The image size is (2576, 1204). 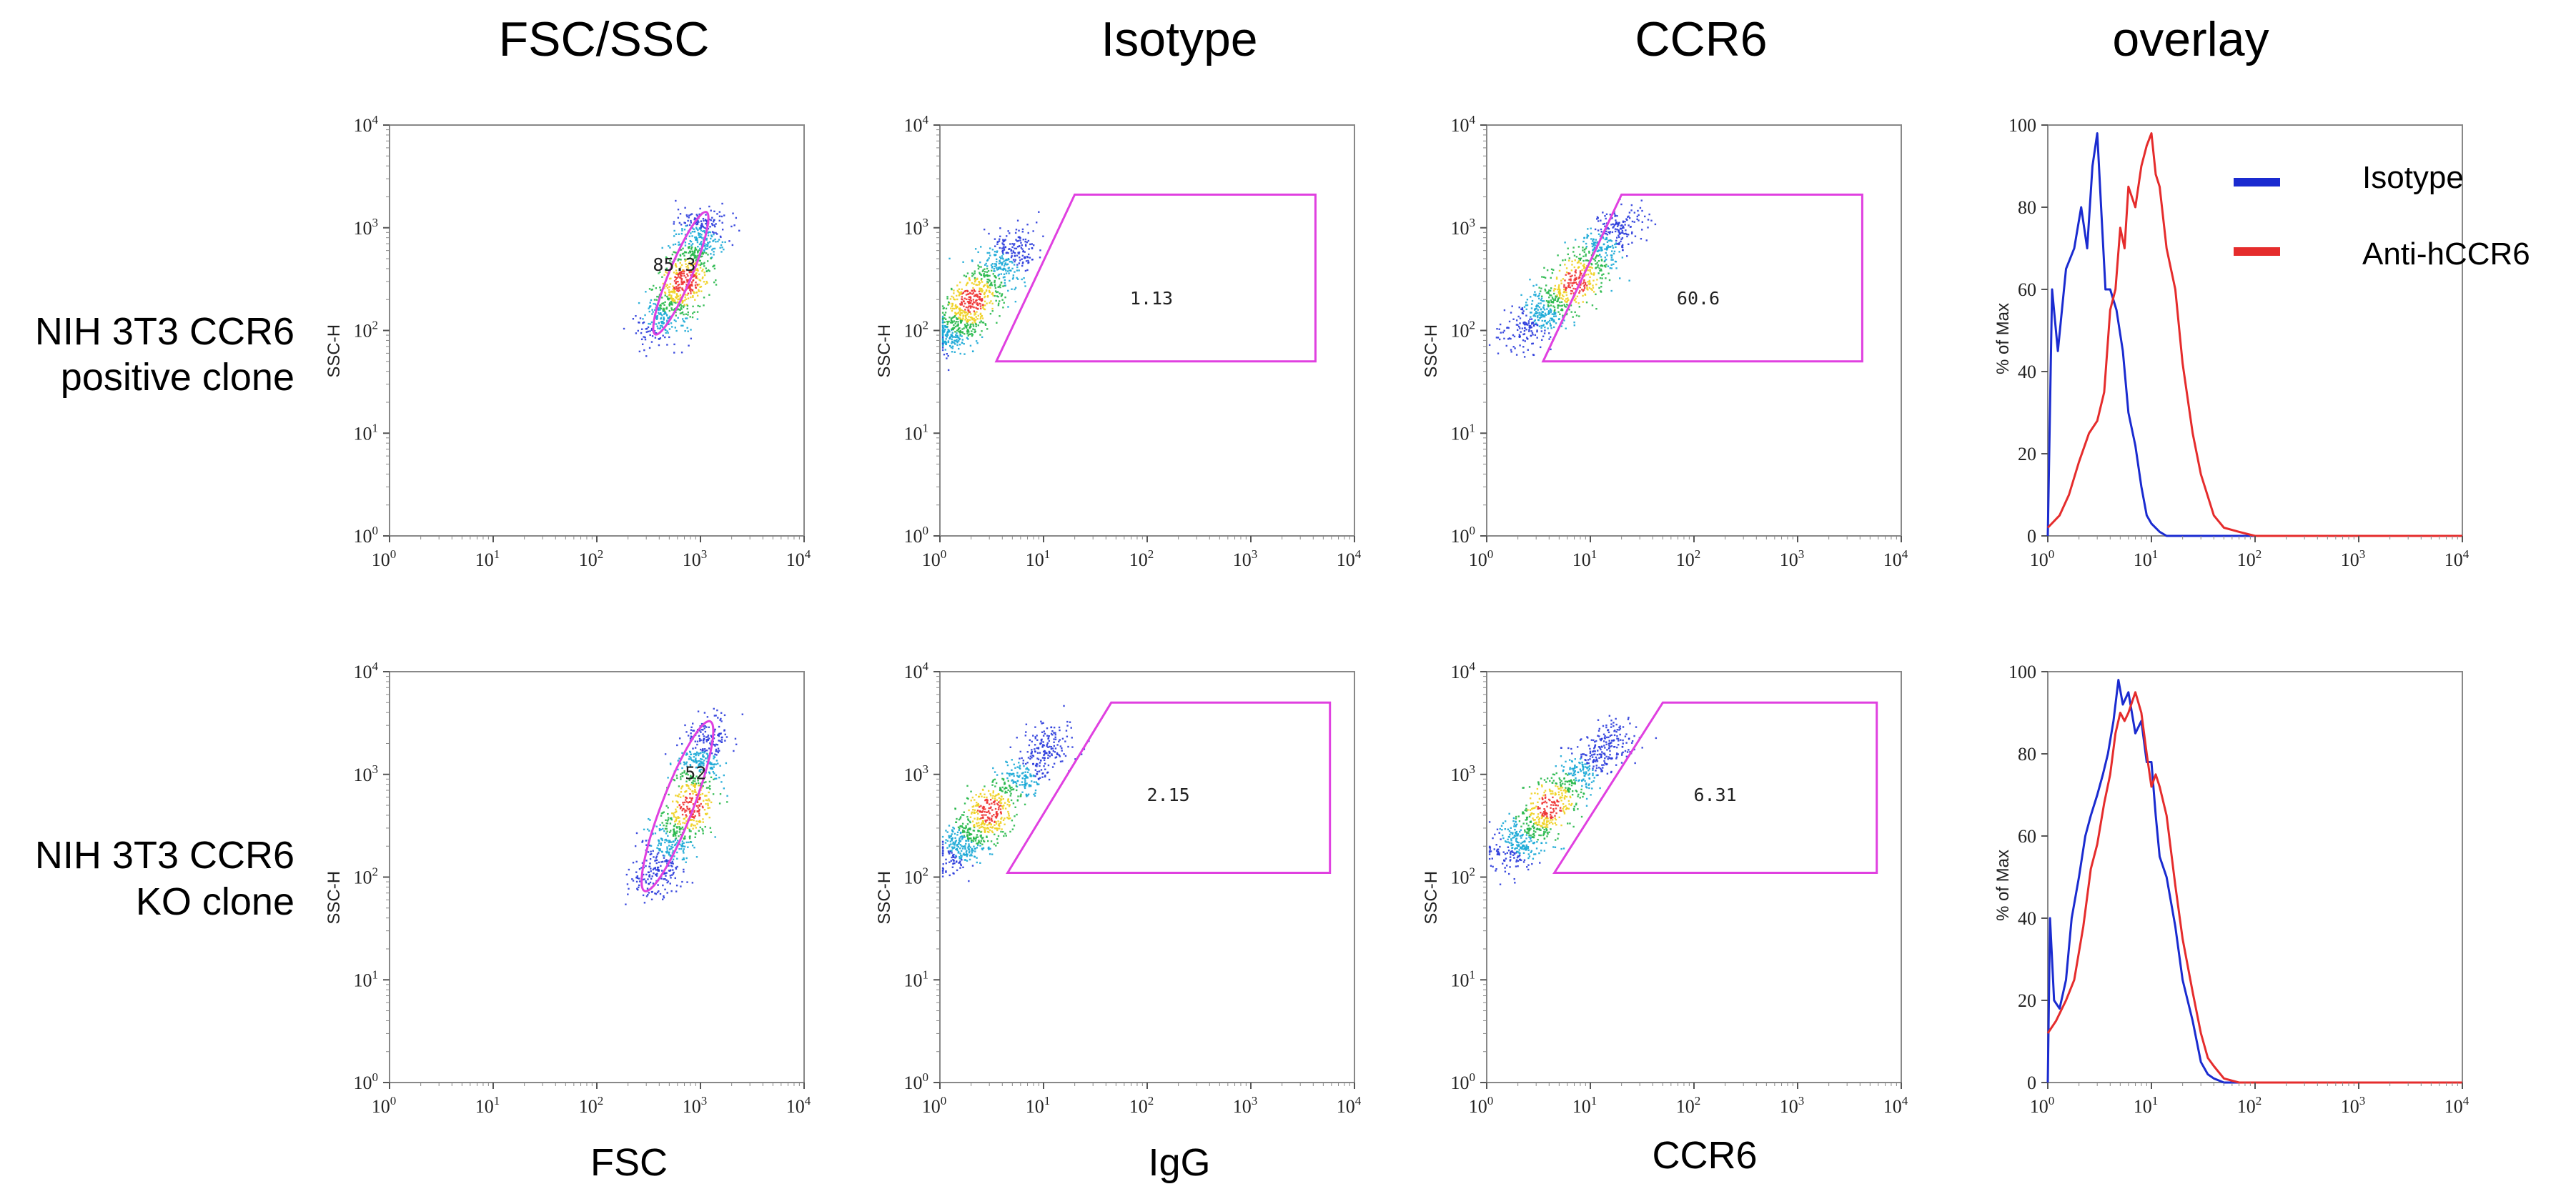 What do you see at coordinates (178, 377) in the screenshot?
I see `row-label-line2: positive clone` at bounding box center [178, 377].